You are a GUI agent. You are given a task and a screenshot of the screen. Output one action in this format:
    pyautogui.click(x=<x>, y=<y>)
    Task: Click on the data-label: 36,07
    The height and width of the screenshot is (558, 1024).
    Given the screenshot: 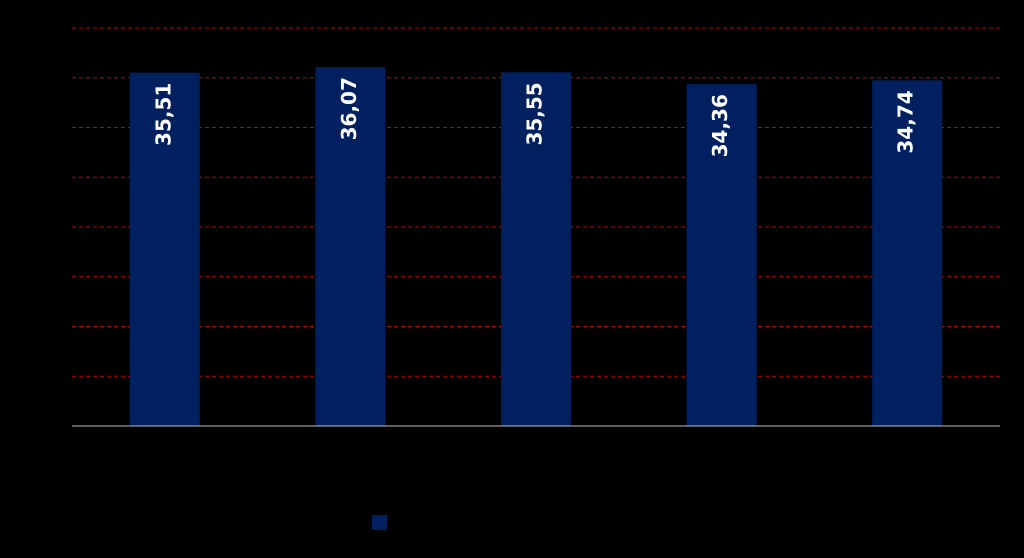 What is the action you would take?
    pyautogui.click(x=349, y=108)
    